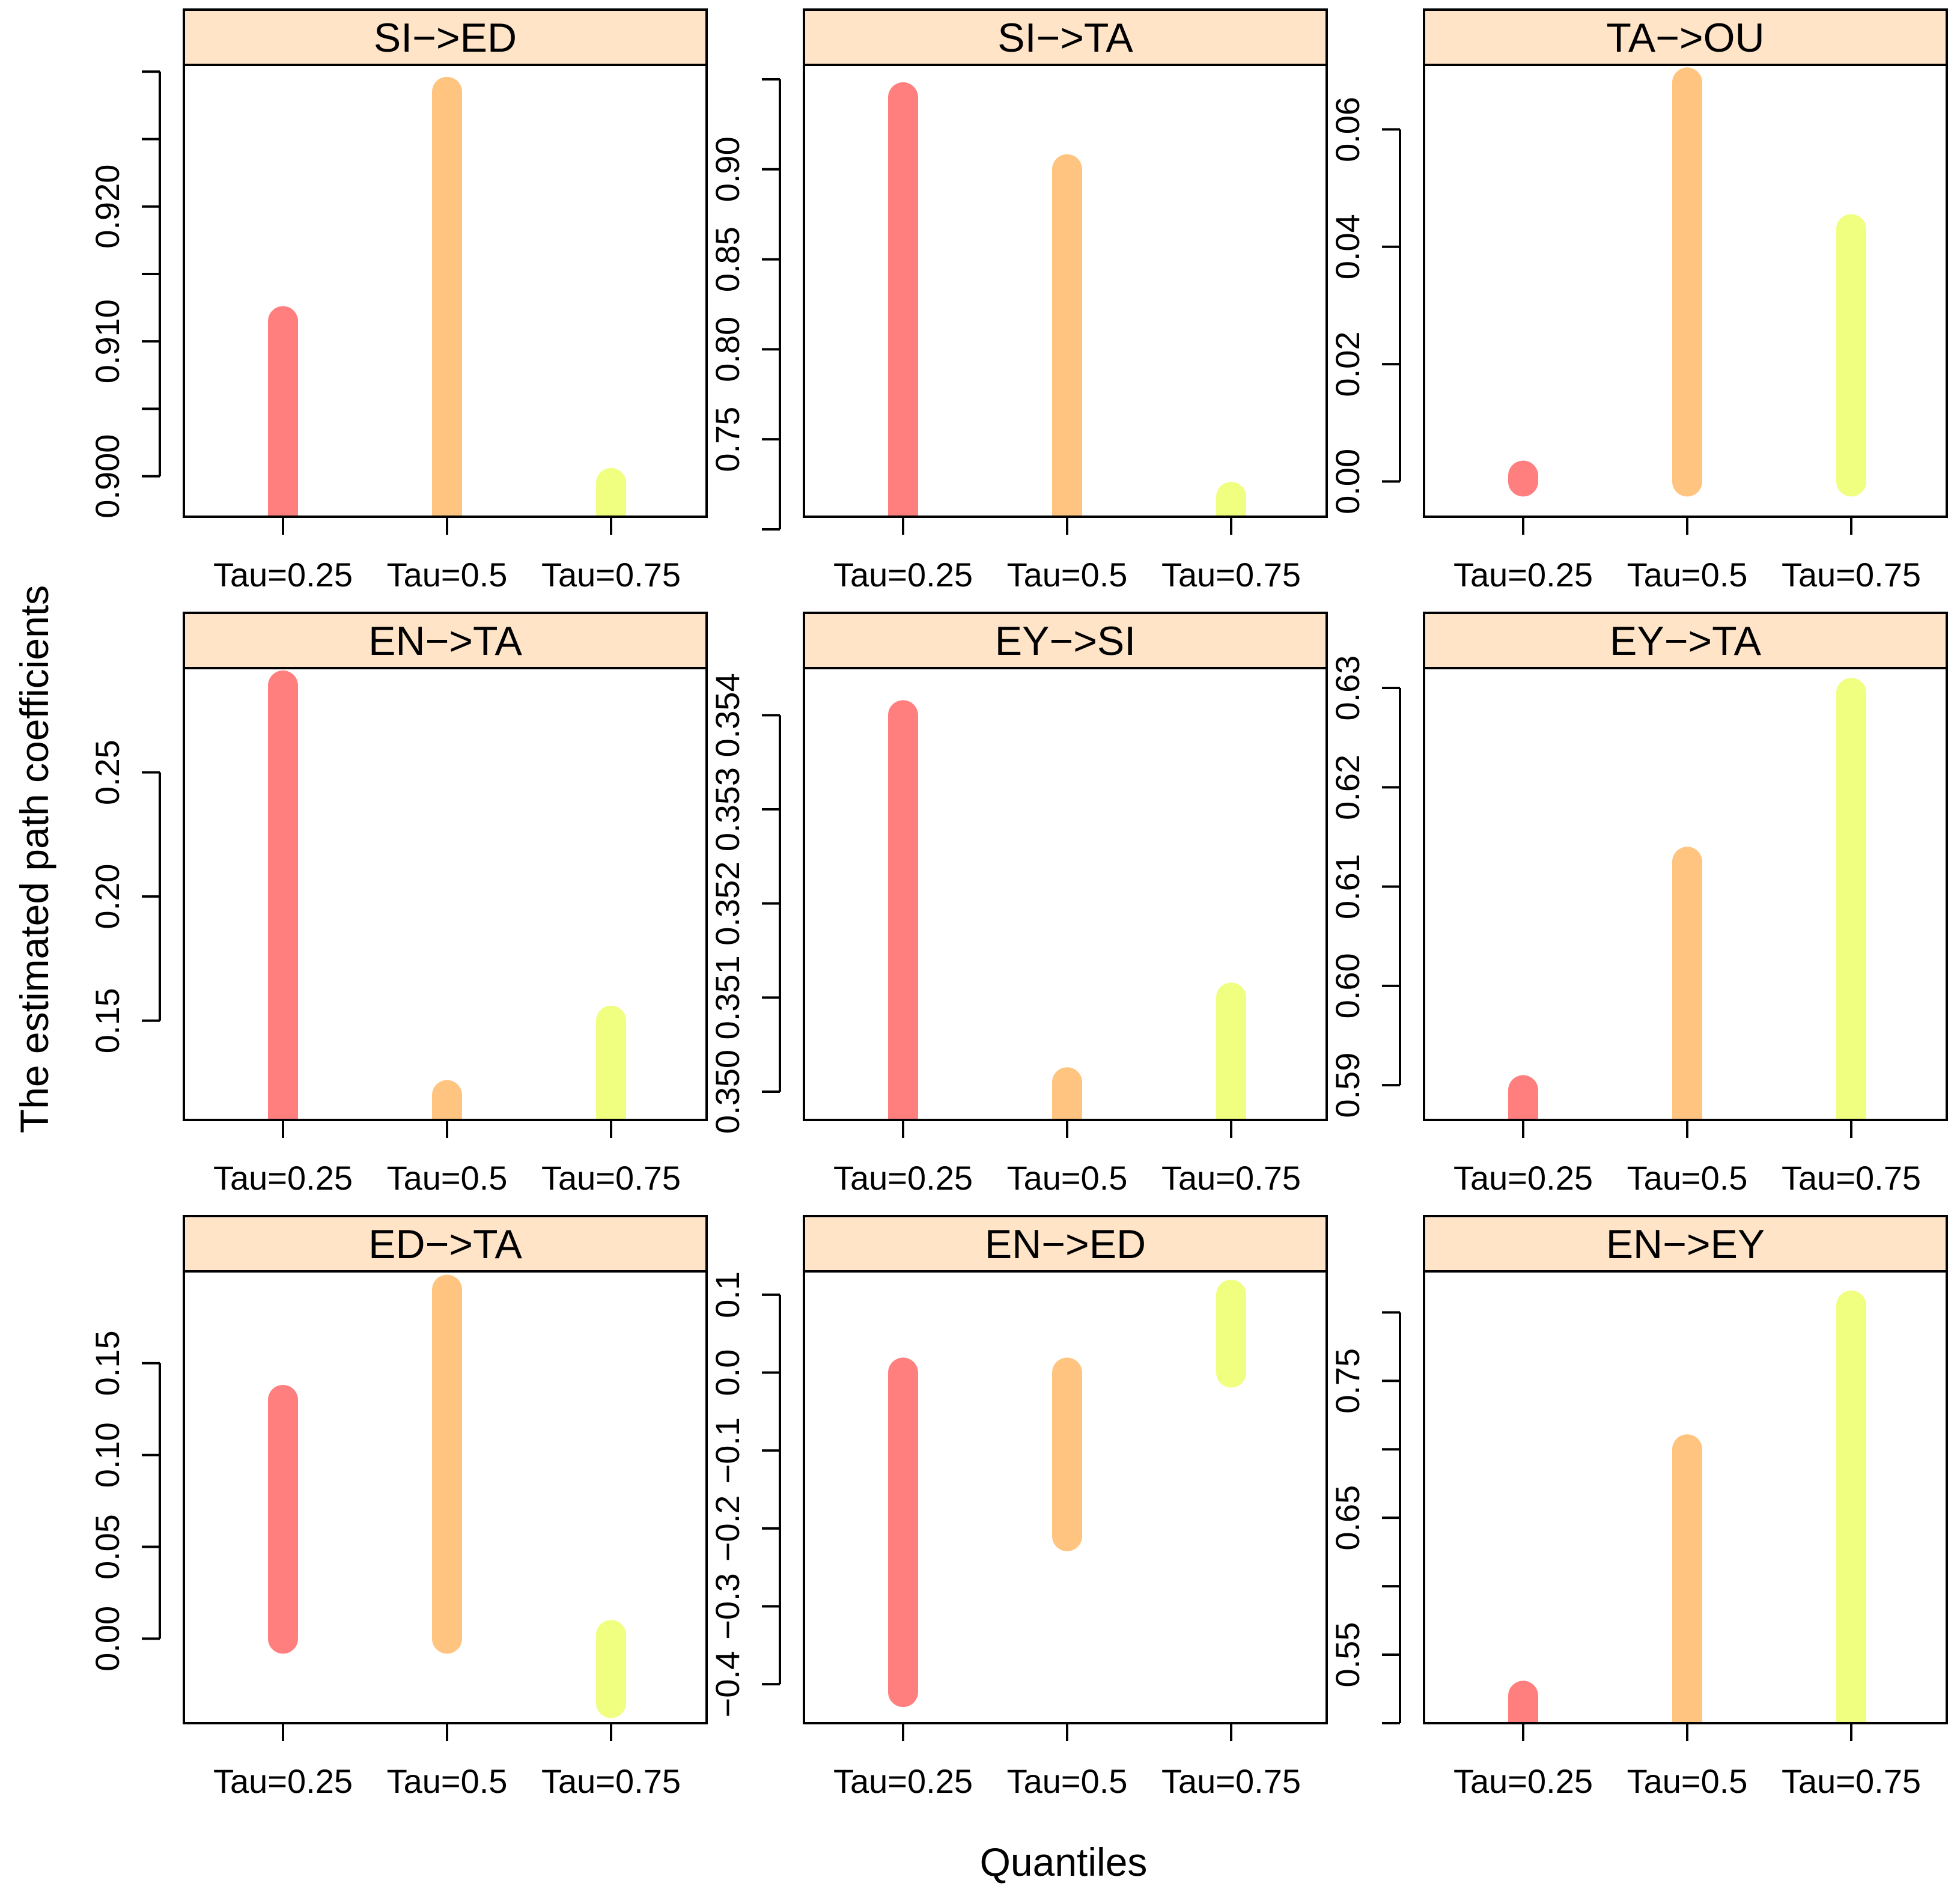  What do you see at coordinates (727, 1528) in the screenshot?
I see `y-tick-label: −0.2` at bounding box center [727, 1528].